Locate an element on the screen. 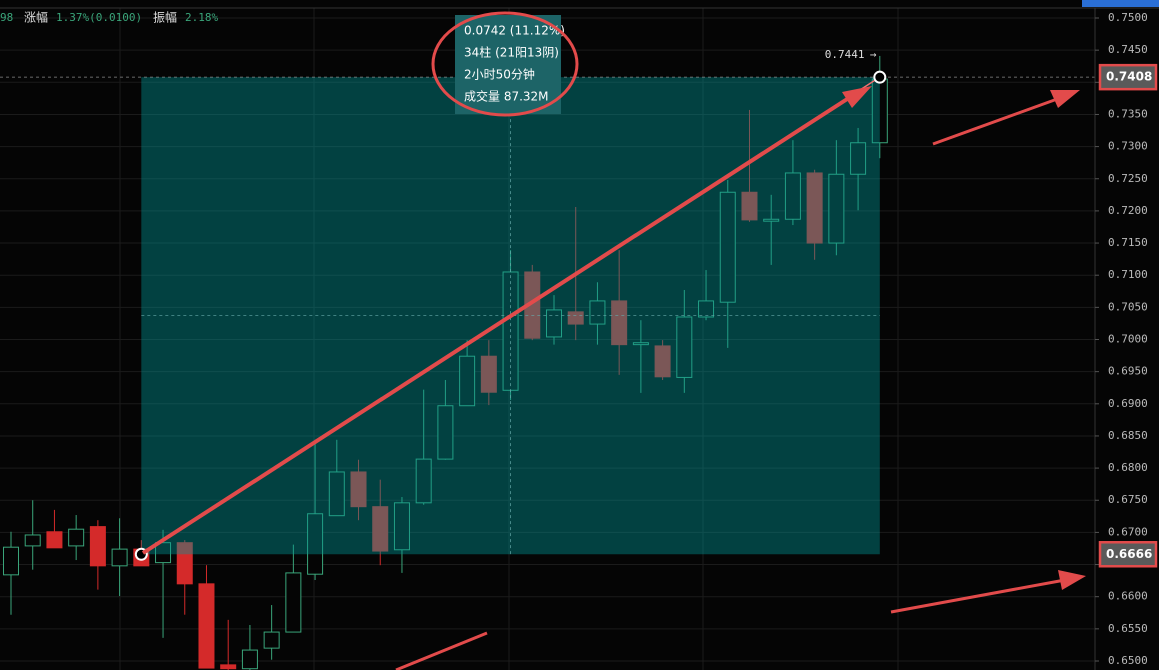 The height and width of the screenshot is (670, 1159). y-tick-label: 0.7200 is located at coordinates (1128, 210).